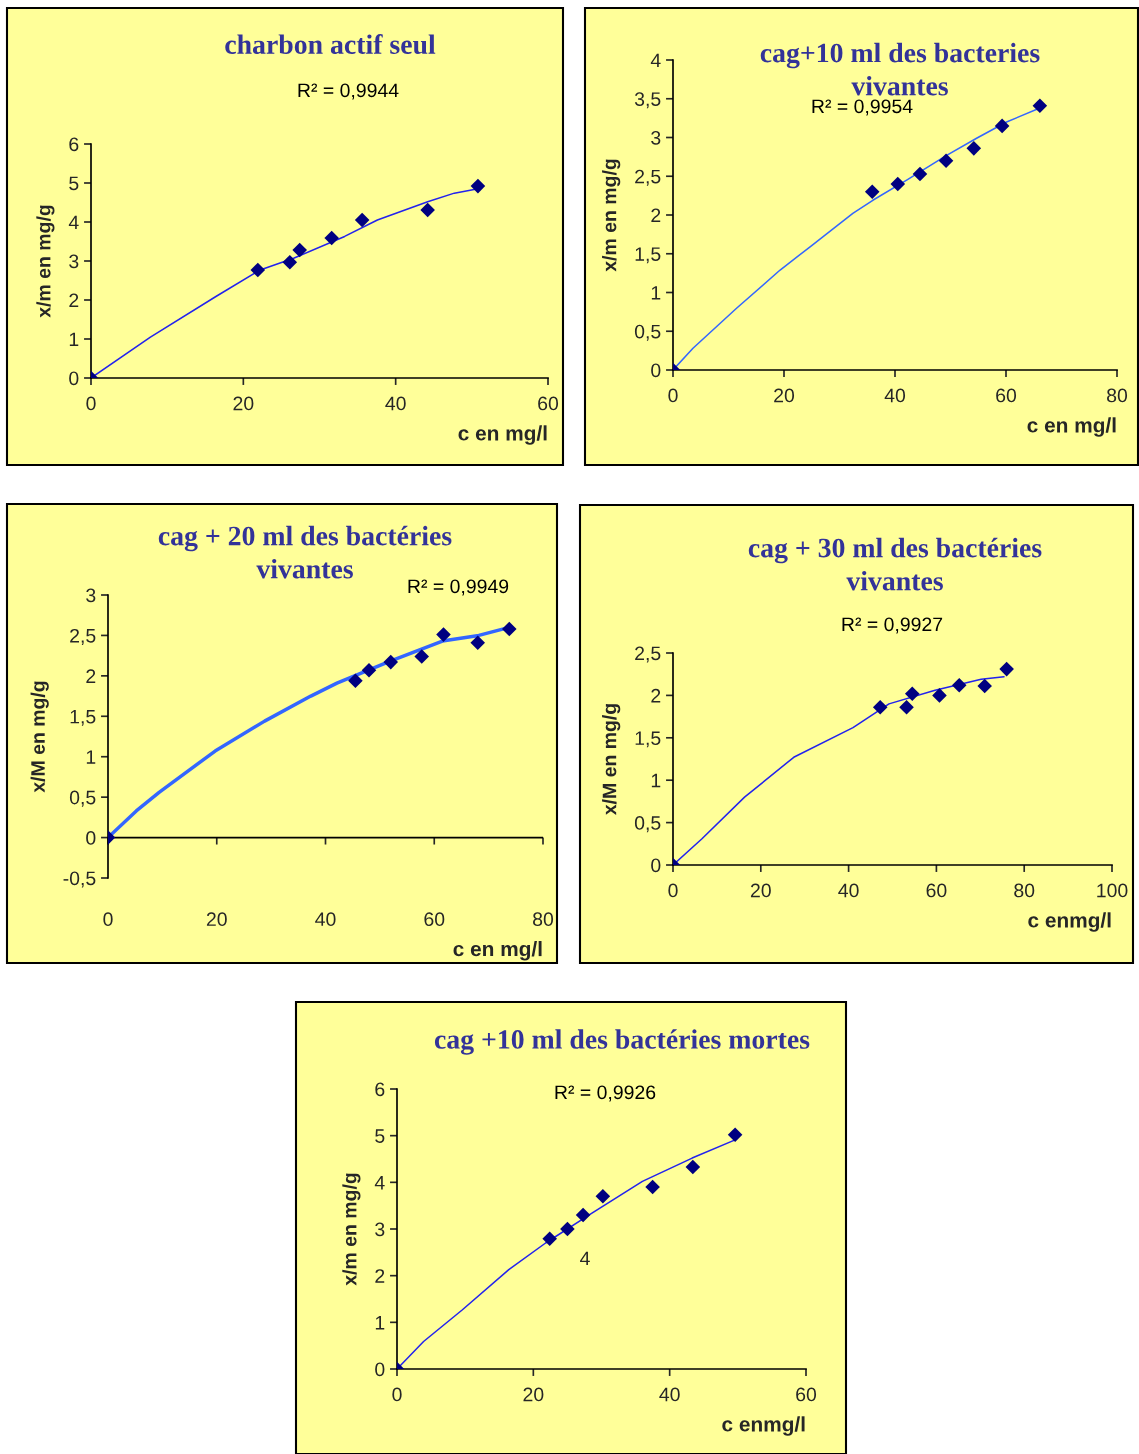 The height and width of the screenshot is (1454, 1139). I want to click on chart-title: cag + 30 ml des bactéries vivantes, so click(895, 564).